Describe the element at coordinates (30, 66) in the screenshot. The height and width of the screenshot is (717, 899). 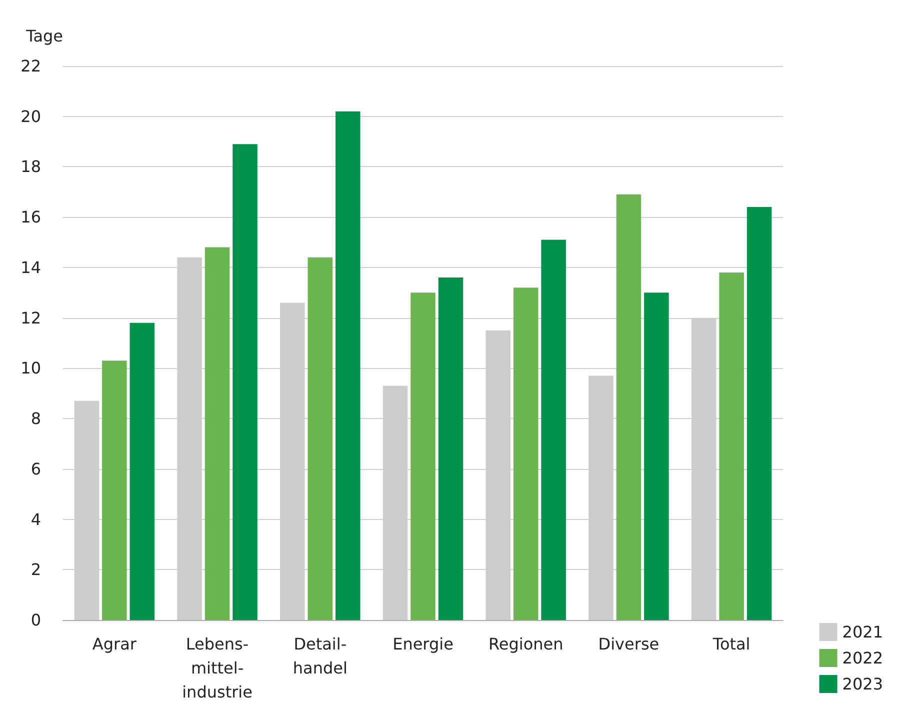
I see `y-tick-label: 22` at that location.